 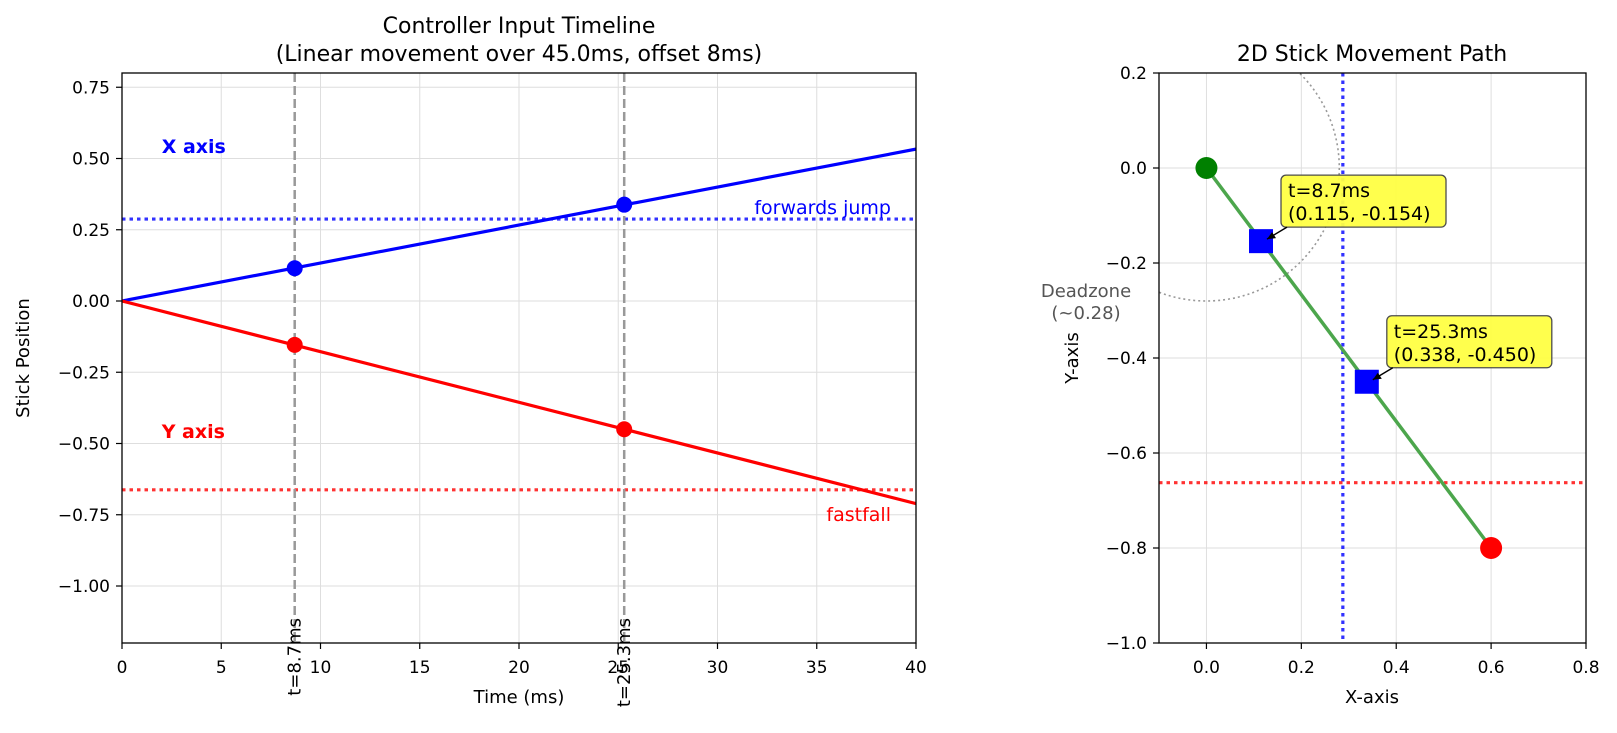 What do you see at coordinates (519, 668) in the screenshot?
I see `x-tick-label: 20` at bounding box center [519, 668].